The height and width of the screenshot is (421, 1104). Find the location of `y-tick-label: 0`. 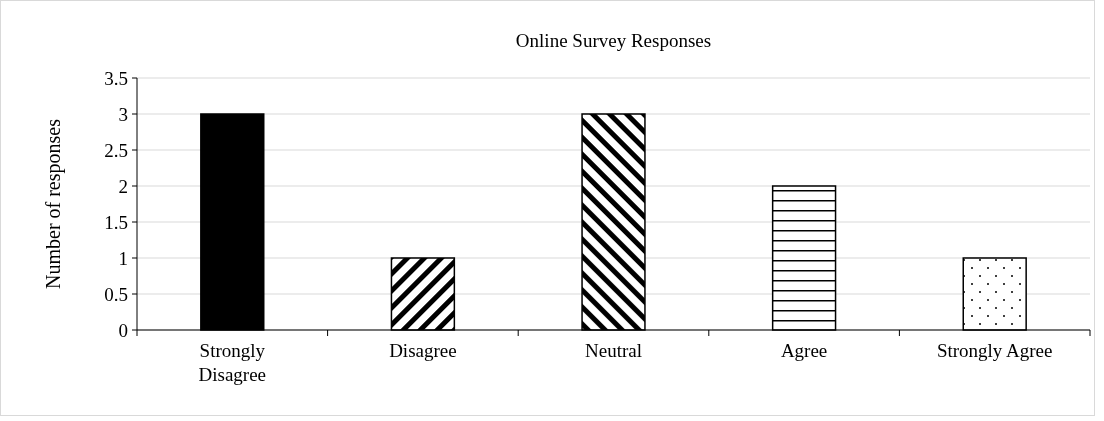

y-tick-label: 0 is located at coordinates (123, 330).